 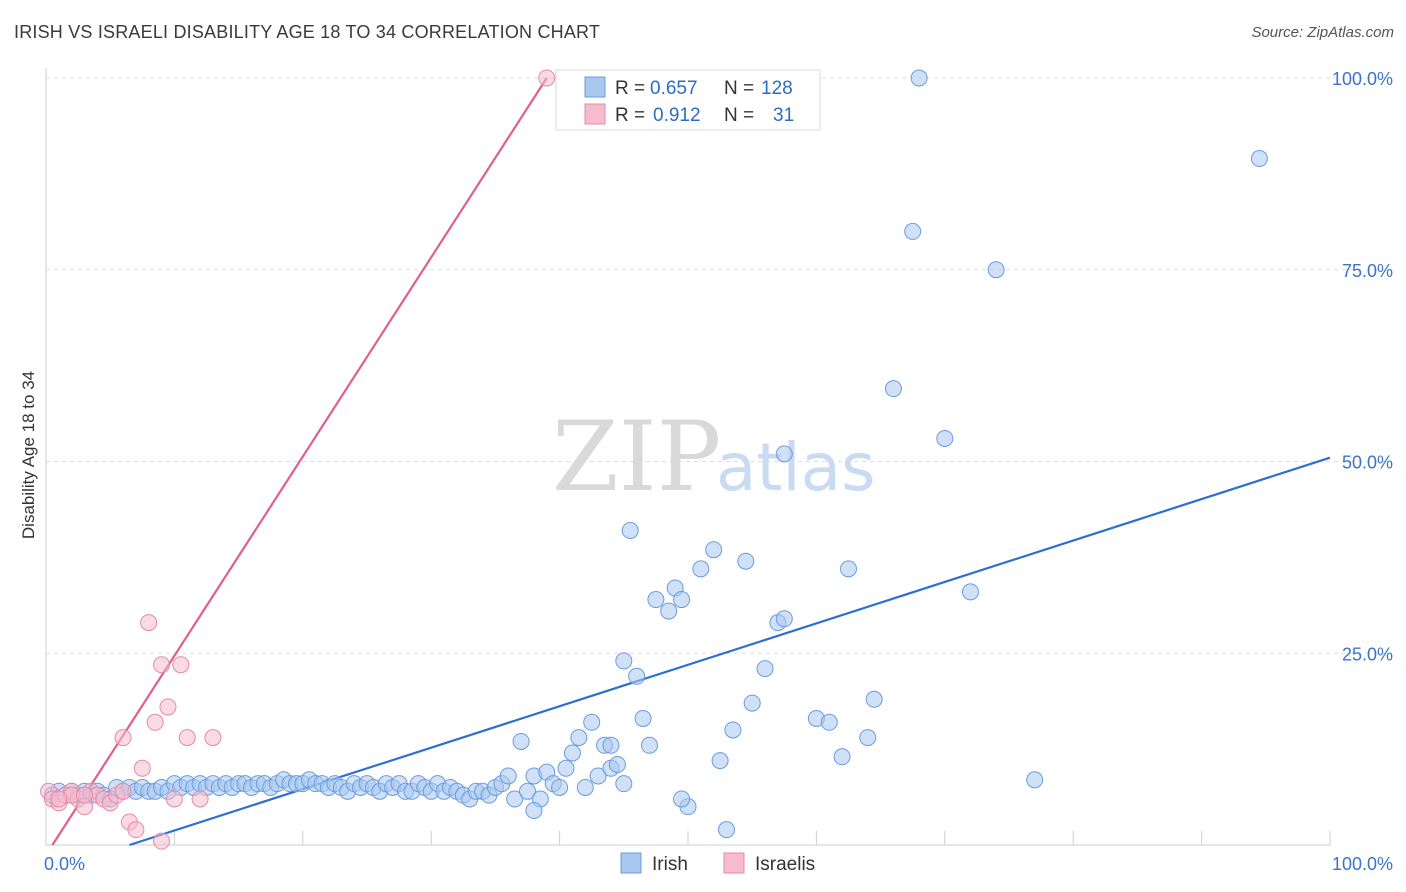 What do you see at coordinates (785, 864) in the screenshot?
I see `bottom-legend-israelis: Israelis` at bounding box center [785, 864].